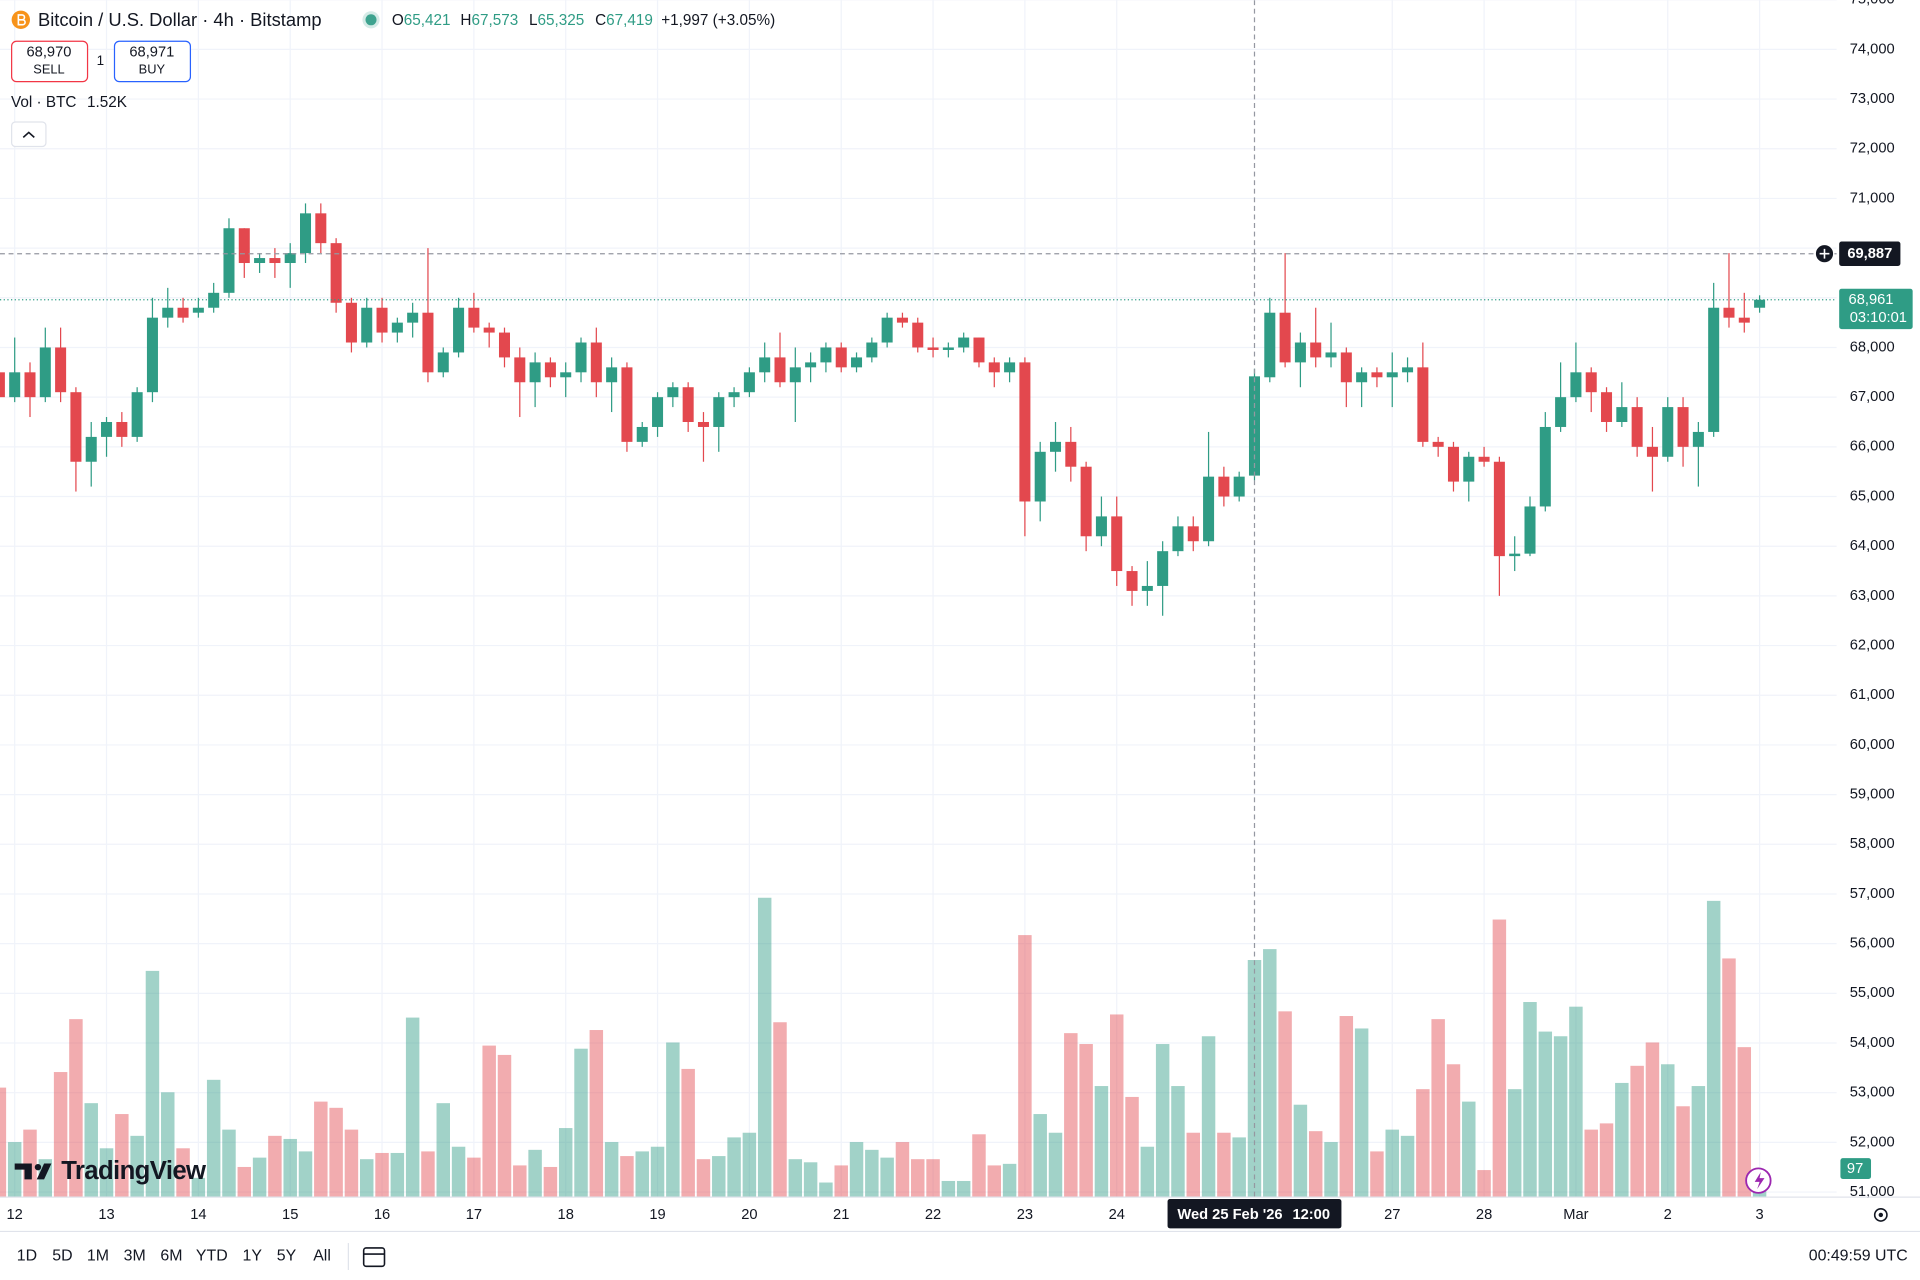  What do you see at coordinates (43, 102) in the screenshot?
I see `volume-title: Vol · BTC` at bounding box center [43, 102].